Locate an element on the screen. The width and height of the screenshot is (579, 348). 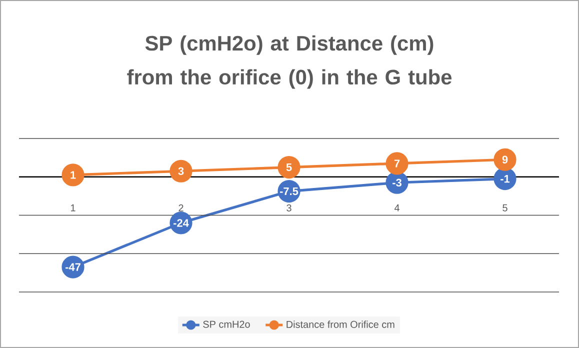
chart-title: SP (cmH2o) at Distance (cm) from the orifice (0) in the G tube is located at coordinates (289, 62).